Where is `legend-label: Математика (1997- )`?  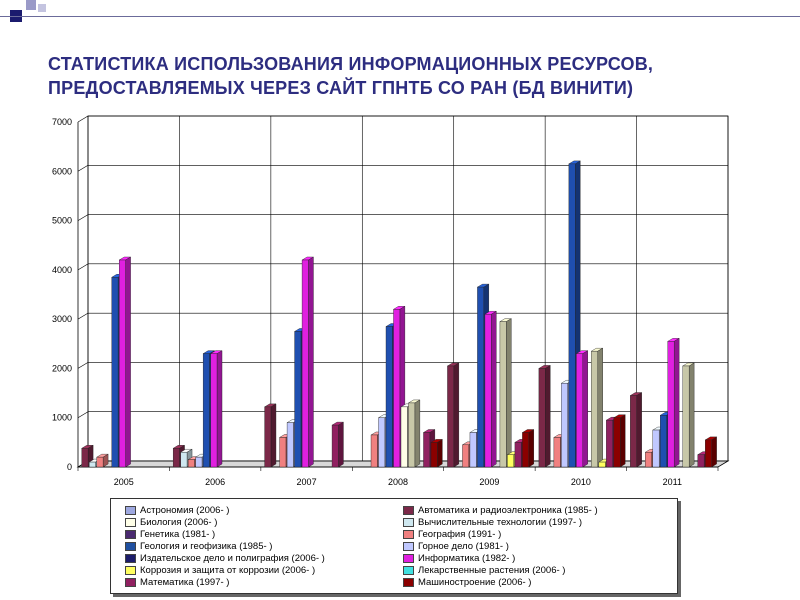
legend-label: Математика (1997- ) is located at coordinates (185, 582).